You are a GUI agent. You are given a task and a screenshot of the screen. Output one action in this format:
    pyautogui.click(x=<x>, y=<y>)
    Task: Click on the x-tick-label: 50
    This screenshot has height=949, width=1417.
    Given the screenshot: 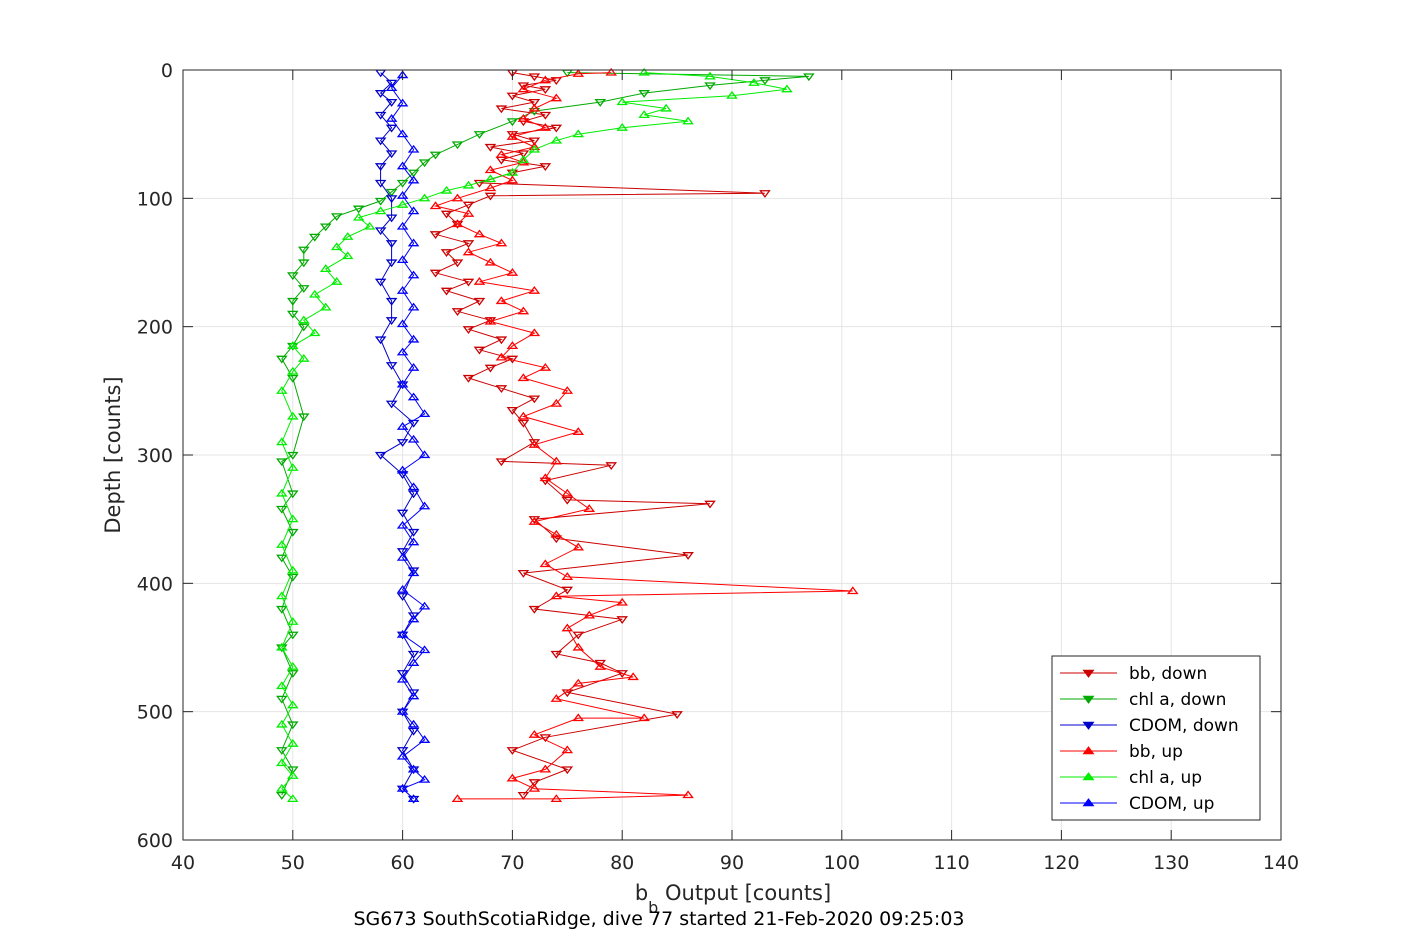 What is the action you would take?
    pyautogui.click(x=293, y=863)
    